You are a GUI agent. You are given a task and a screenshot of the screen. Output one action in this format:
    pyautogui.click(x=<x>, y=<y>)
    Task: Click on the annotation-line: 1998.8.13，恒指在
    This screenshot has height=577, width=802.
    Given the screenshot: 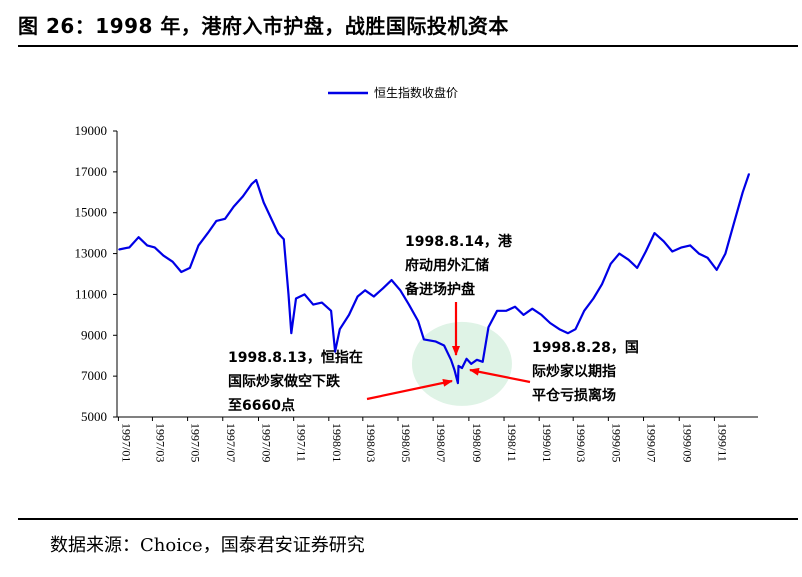 What is the action you would take?
    pyautogui.click(x=295, y=357)
    